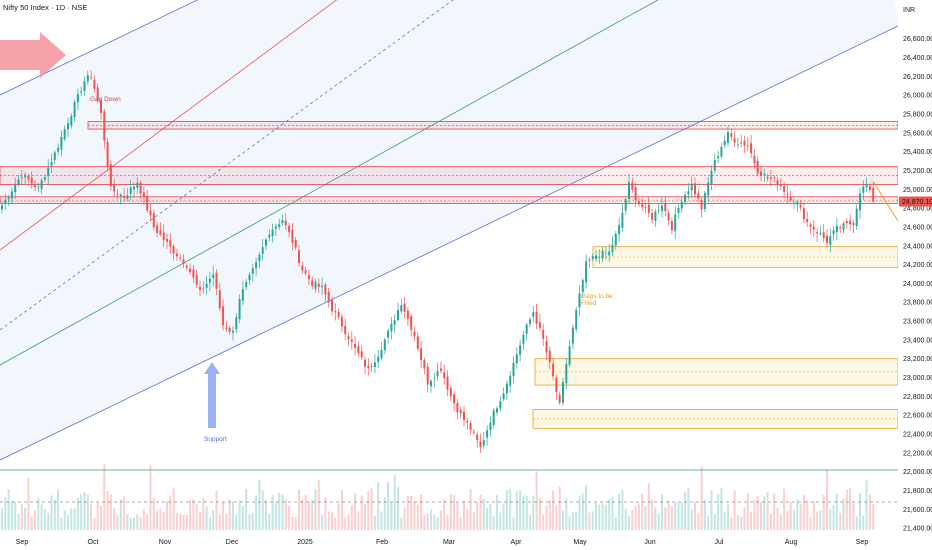 The width and height of the screenshot is (932, 550). I want to click on x-tick-label: Aug, so click(791, 542).